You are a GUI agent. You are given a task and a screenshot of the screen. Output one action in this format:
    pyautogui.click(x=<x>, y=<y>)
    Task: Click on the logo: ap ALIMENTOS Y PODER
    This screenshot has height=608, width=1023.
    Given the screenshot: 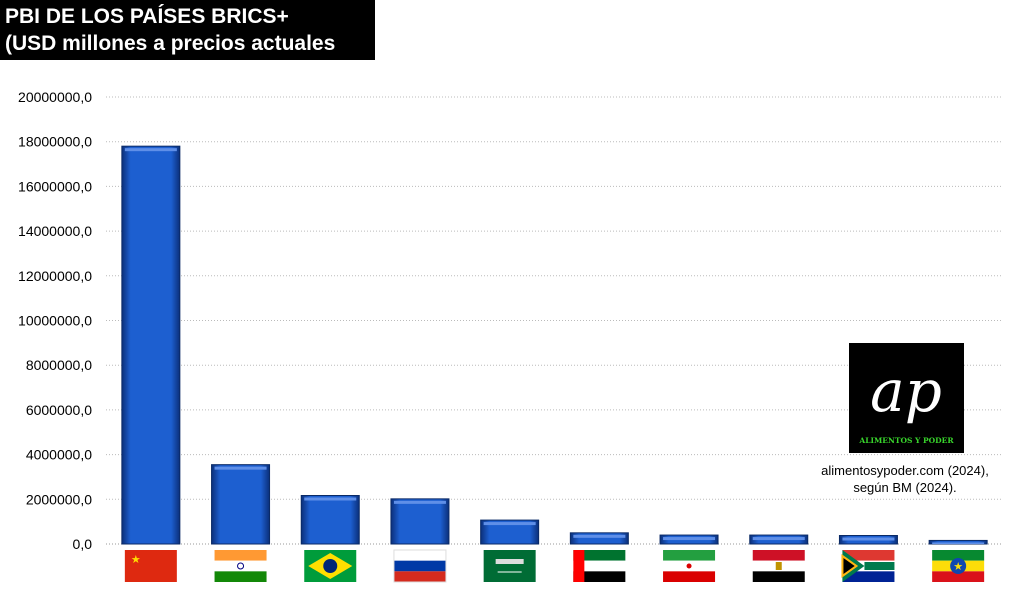 What is the action you would take?
    pyautogui.click(x=906, y=398)
    